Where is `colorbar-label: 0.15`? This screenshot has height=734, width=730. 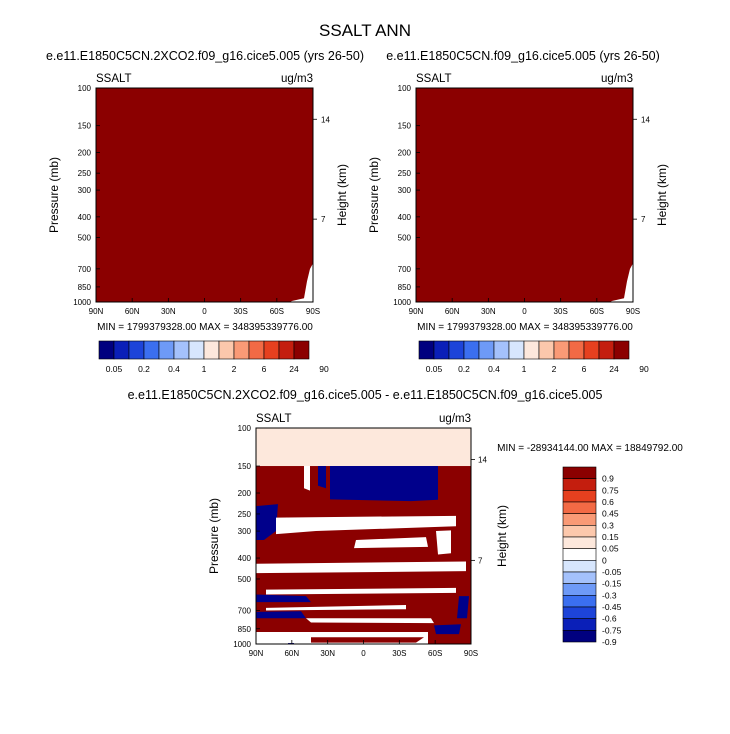
colorbar-label: 0.15 is located at coordinates (610, 537).